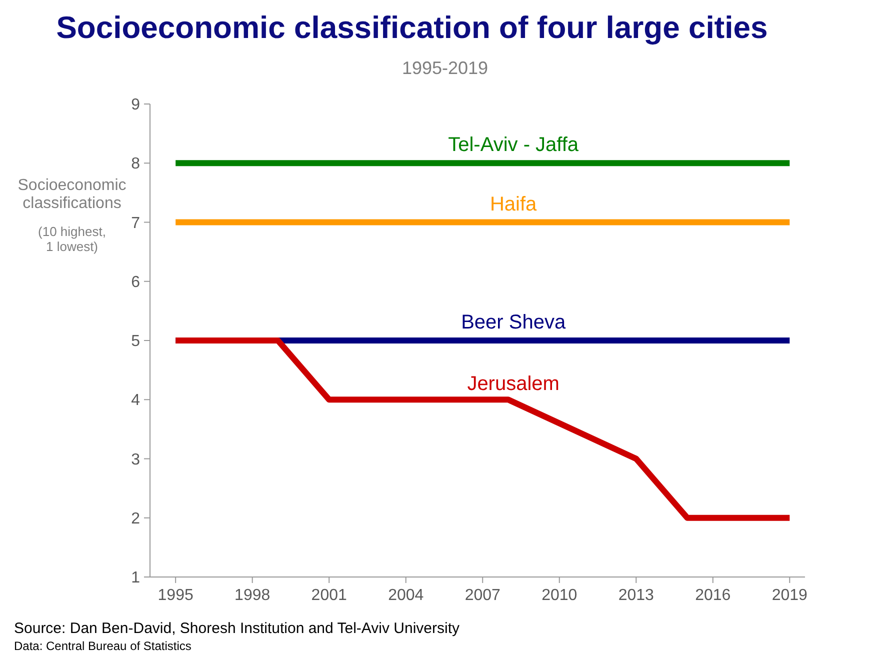 The height and width of the screenshot is (652, 883). I want to click on text: (10 highest, 1 lowest), so click(72, 239).